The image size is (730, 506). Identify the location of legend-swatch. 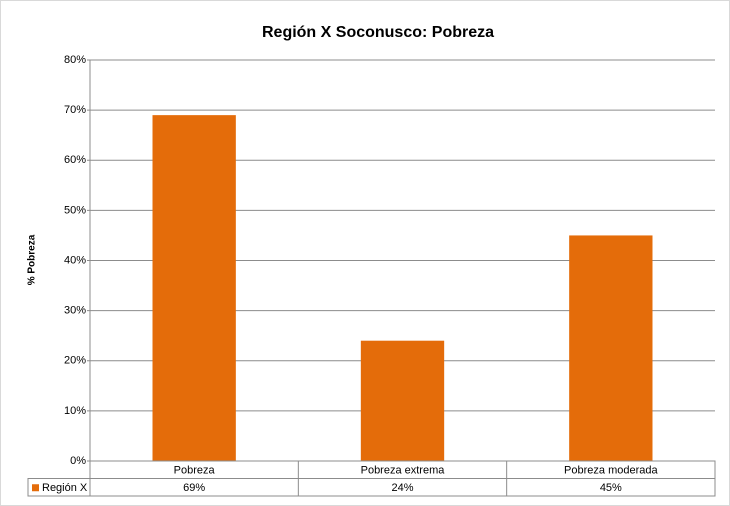
(35, 488).